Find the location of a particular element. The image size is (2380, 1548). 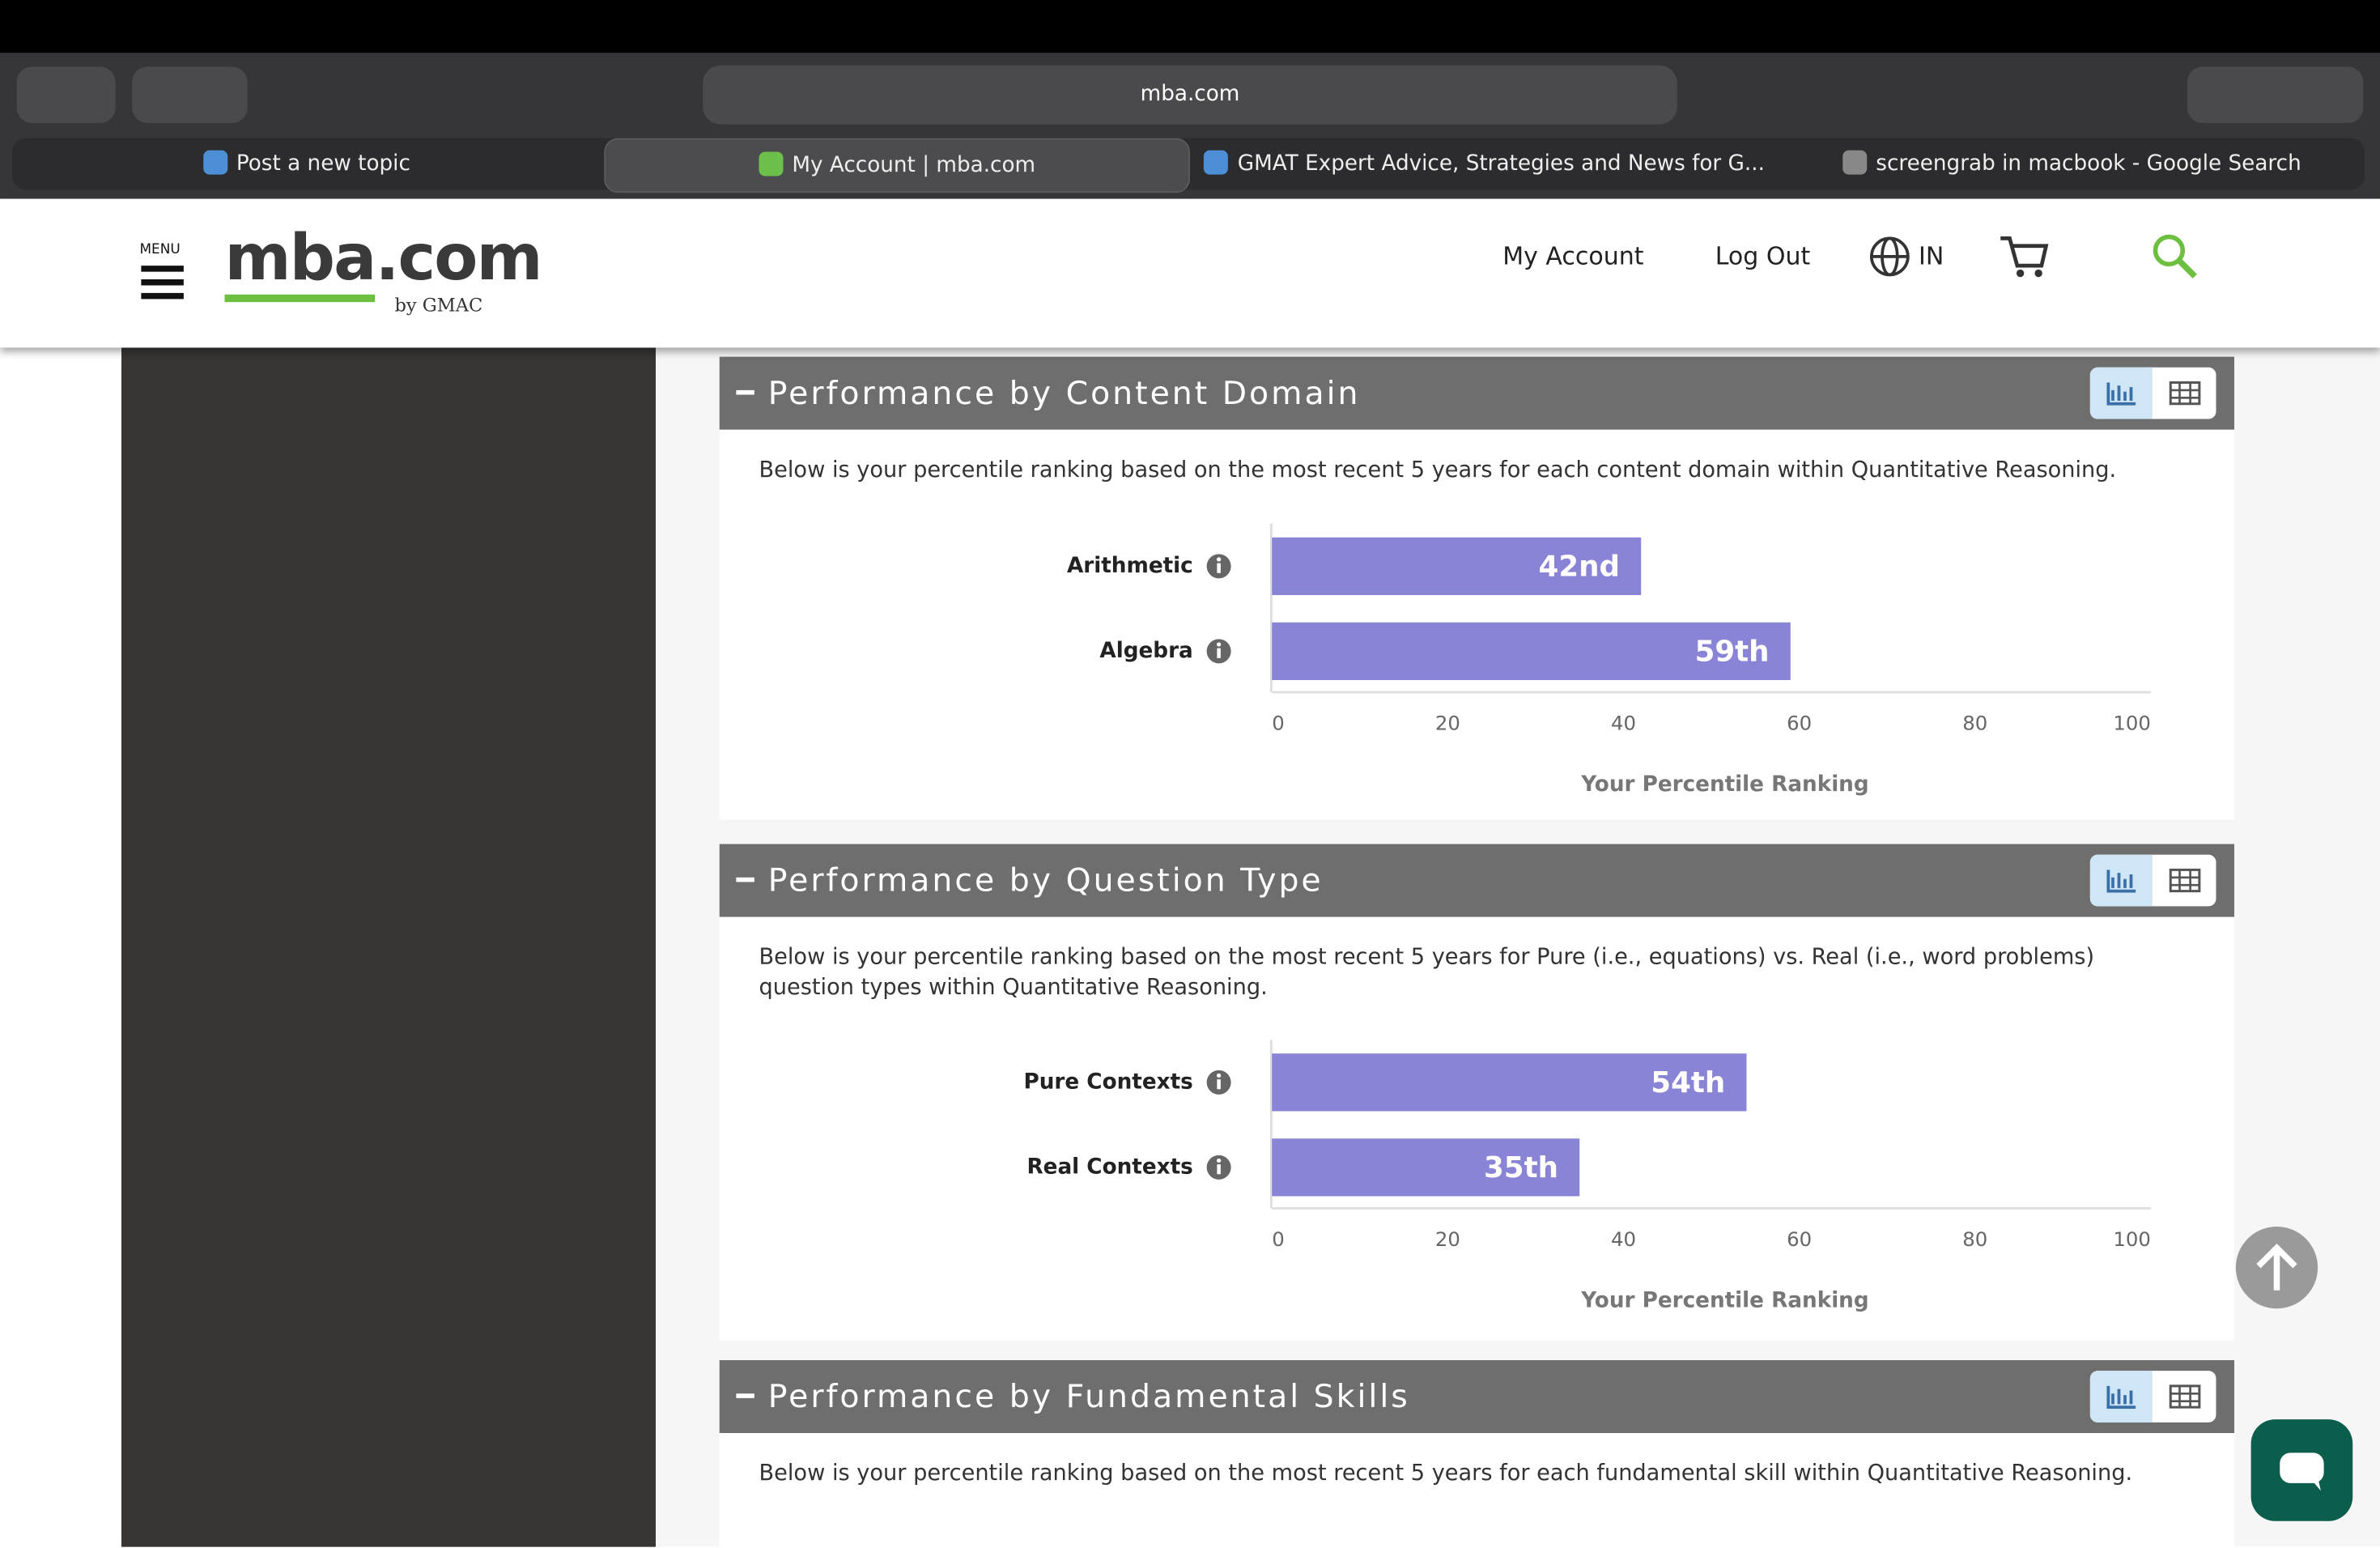

section-header: Performance by Content Domain is located at coordinates (1476, 393).